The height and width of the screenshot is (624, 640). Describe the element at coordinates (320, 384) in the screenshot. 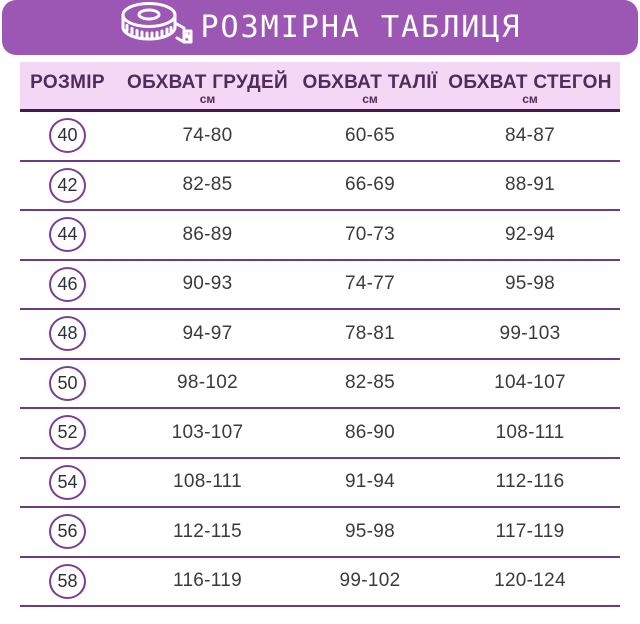

I see `table-row: 50 98-102 82-85 104-107` at that location.